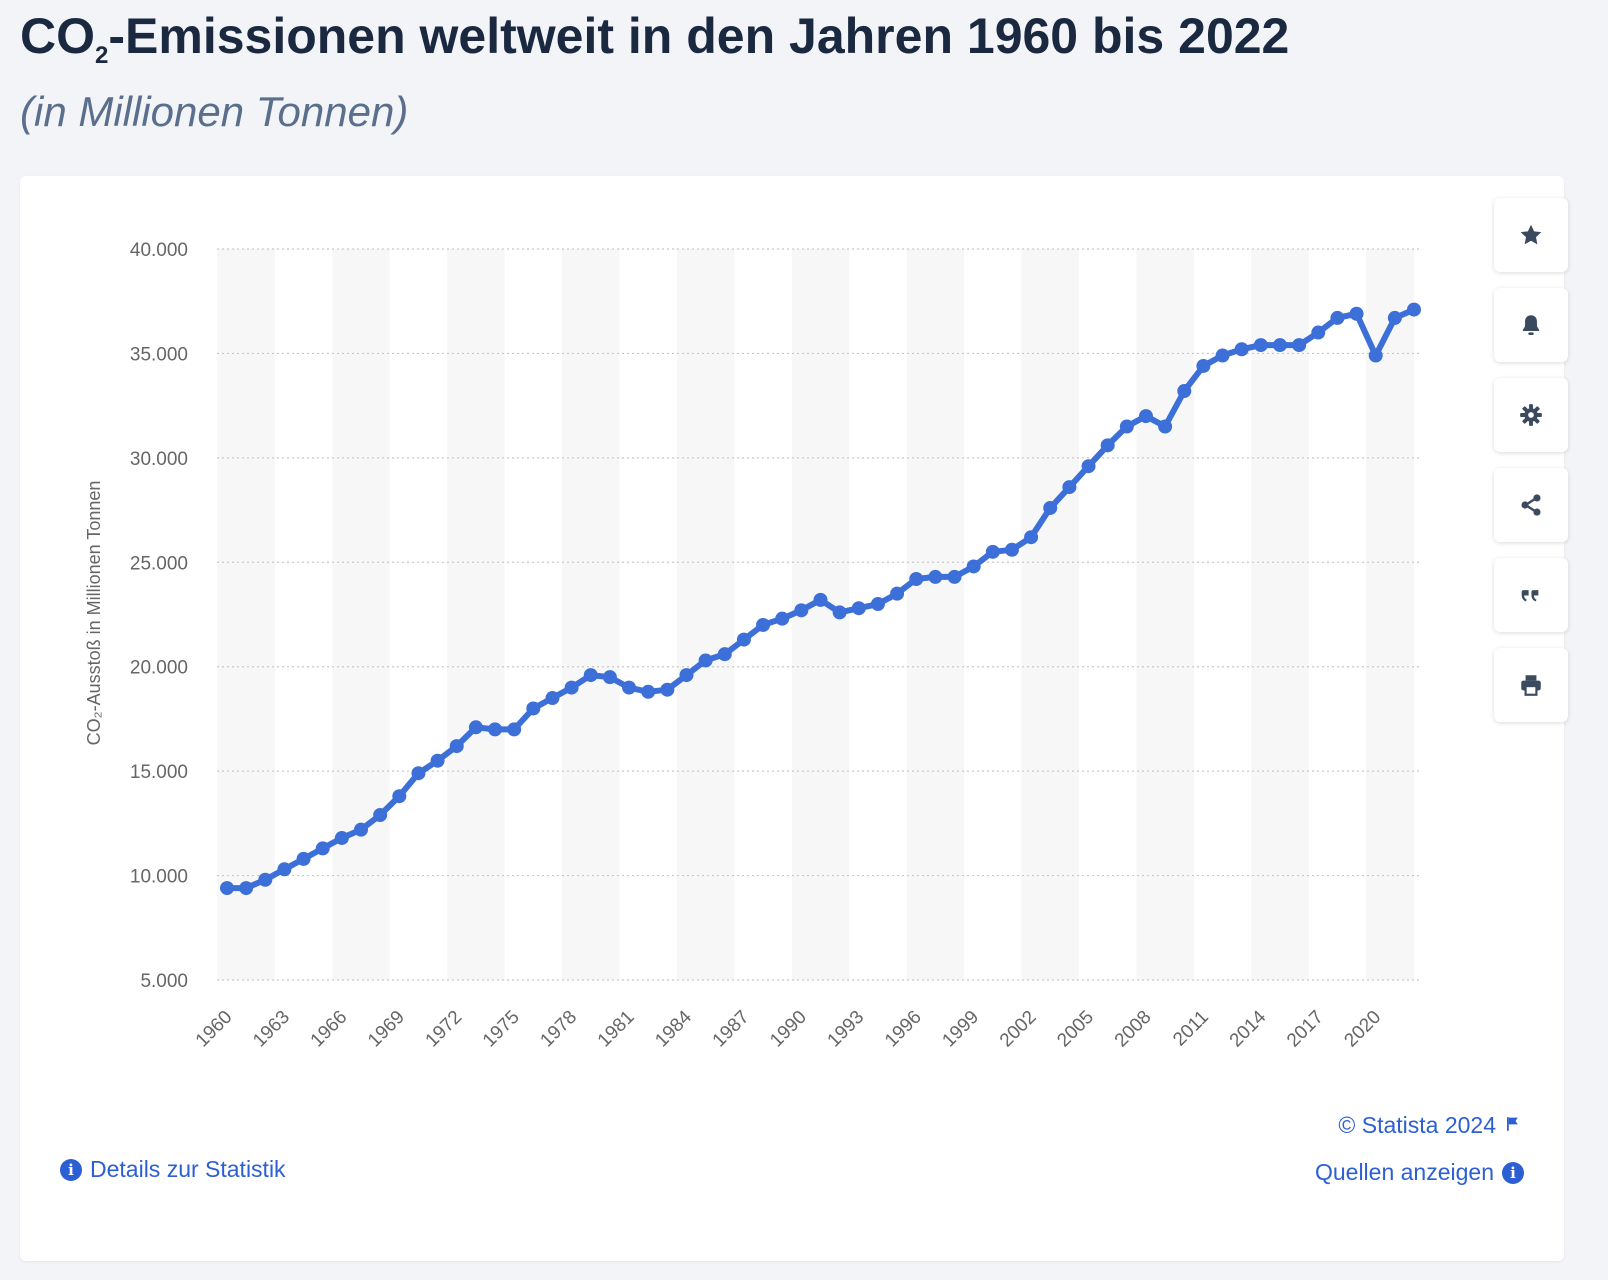 The width and height of the screenshot is (1608, 1280). What do you see at coordinates (214, 111) in the screenshot?
I see `page-subtitle: (in Millionen Tonnen)` at bounding box center [214, 111].